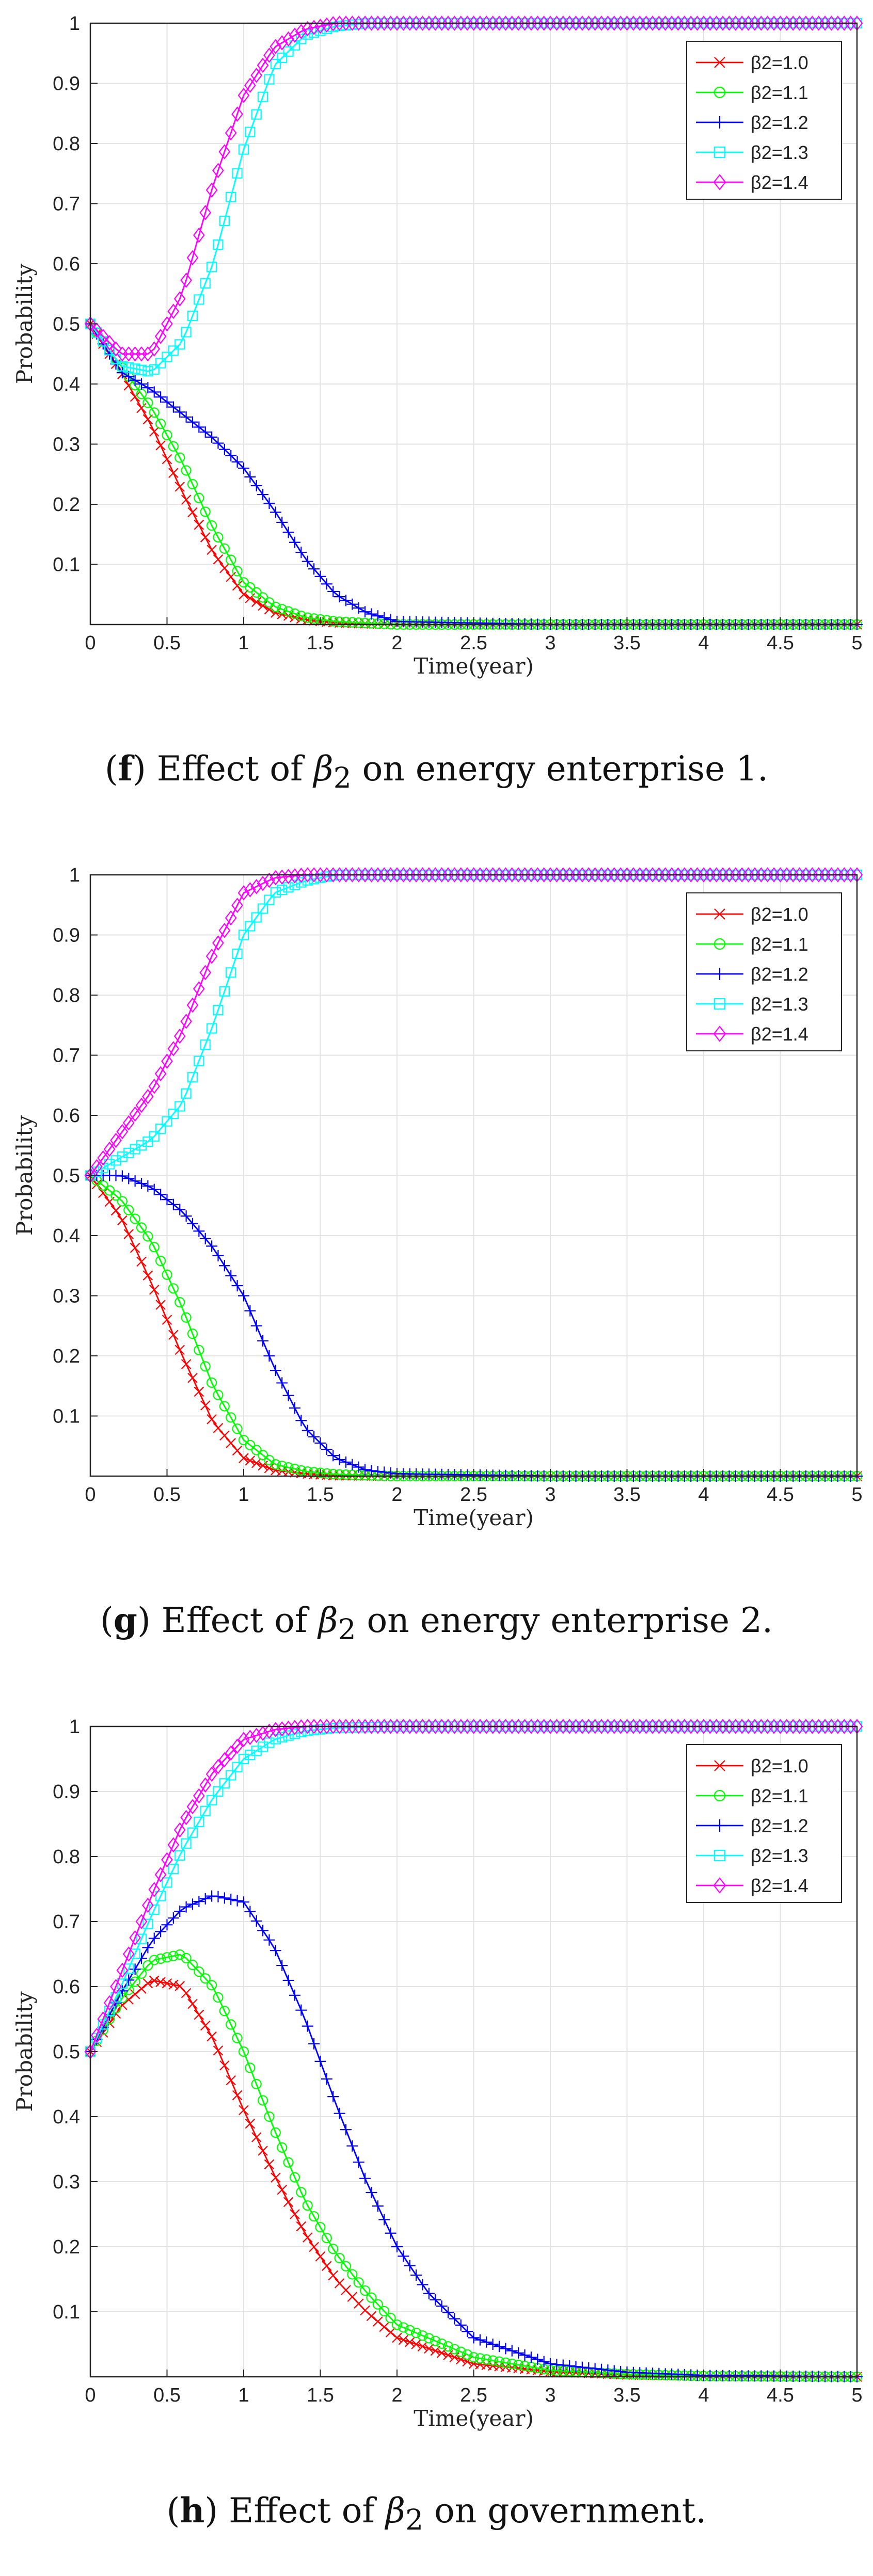 The width and height of the screenshot is (873, 2576). What do you see at coordinates (395, 2511) in the screenshot?
I see `caption-symbol: β` at bounding box center [395, 2511].